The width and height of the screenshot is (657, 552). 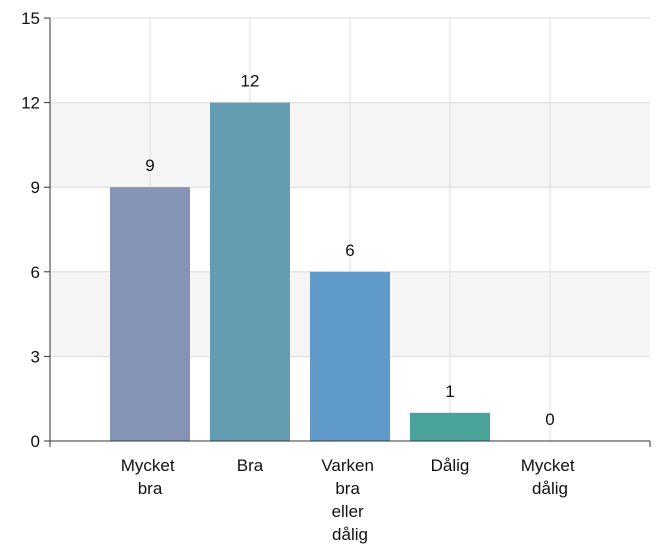 What do you see at coordinates (349, 250) in the screenshot?
I see `value-label: 6` at bounding box center [349, 250].